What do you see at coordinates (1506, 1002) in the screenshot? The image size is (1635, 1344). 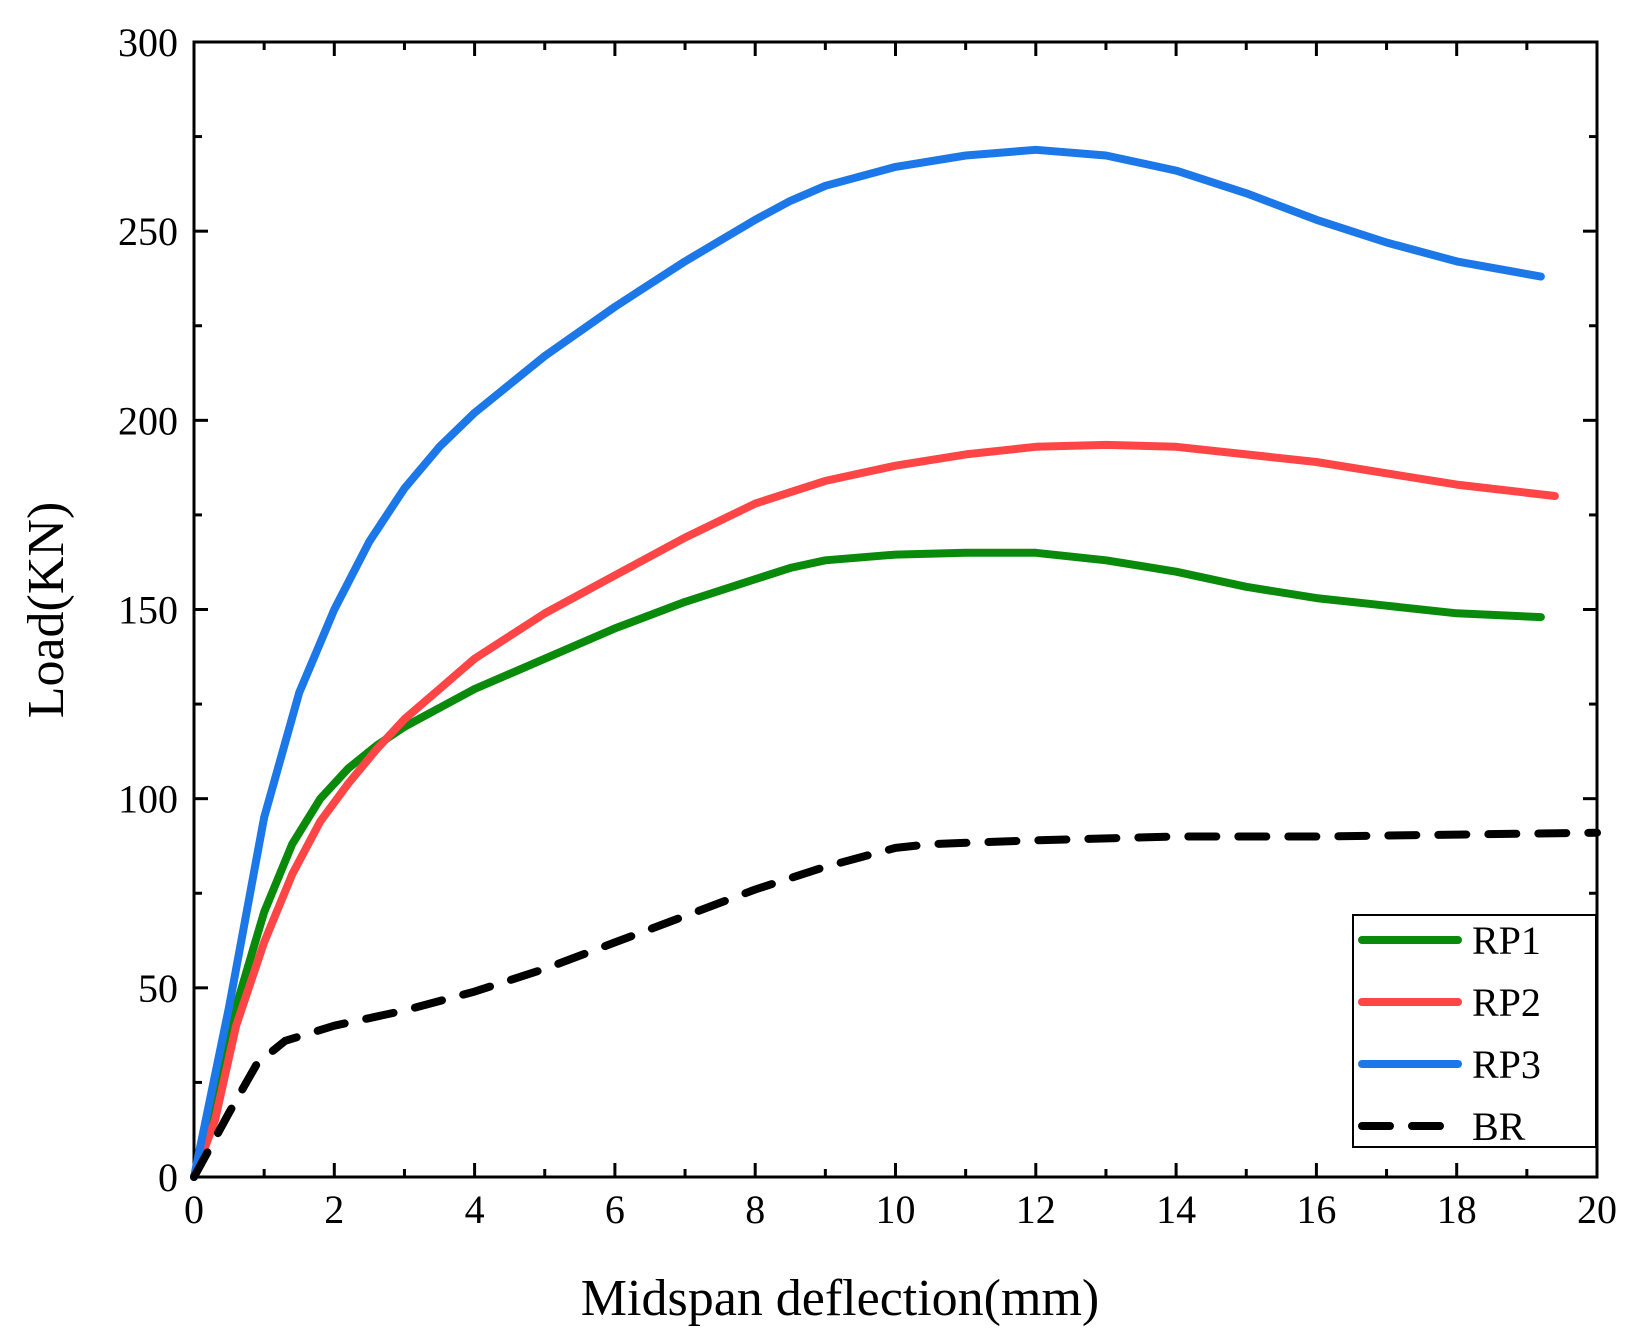 I see `legend-label-rp2: RP2` at bounding box center [1506, 1002].